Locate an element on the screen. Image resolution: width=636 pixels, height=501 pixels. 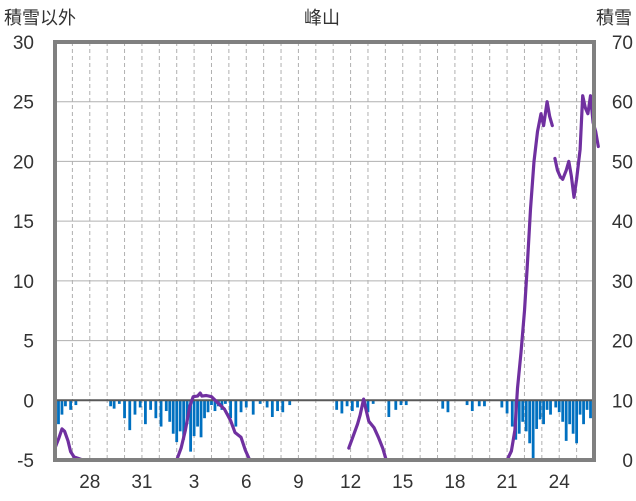
left-tick-label: 0 is located at coordinates (28, 401).